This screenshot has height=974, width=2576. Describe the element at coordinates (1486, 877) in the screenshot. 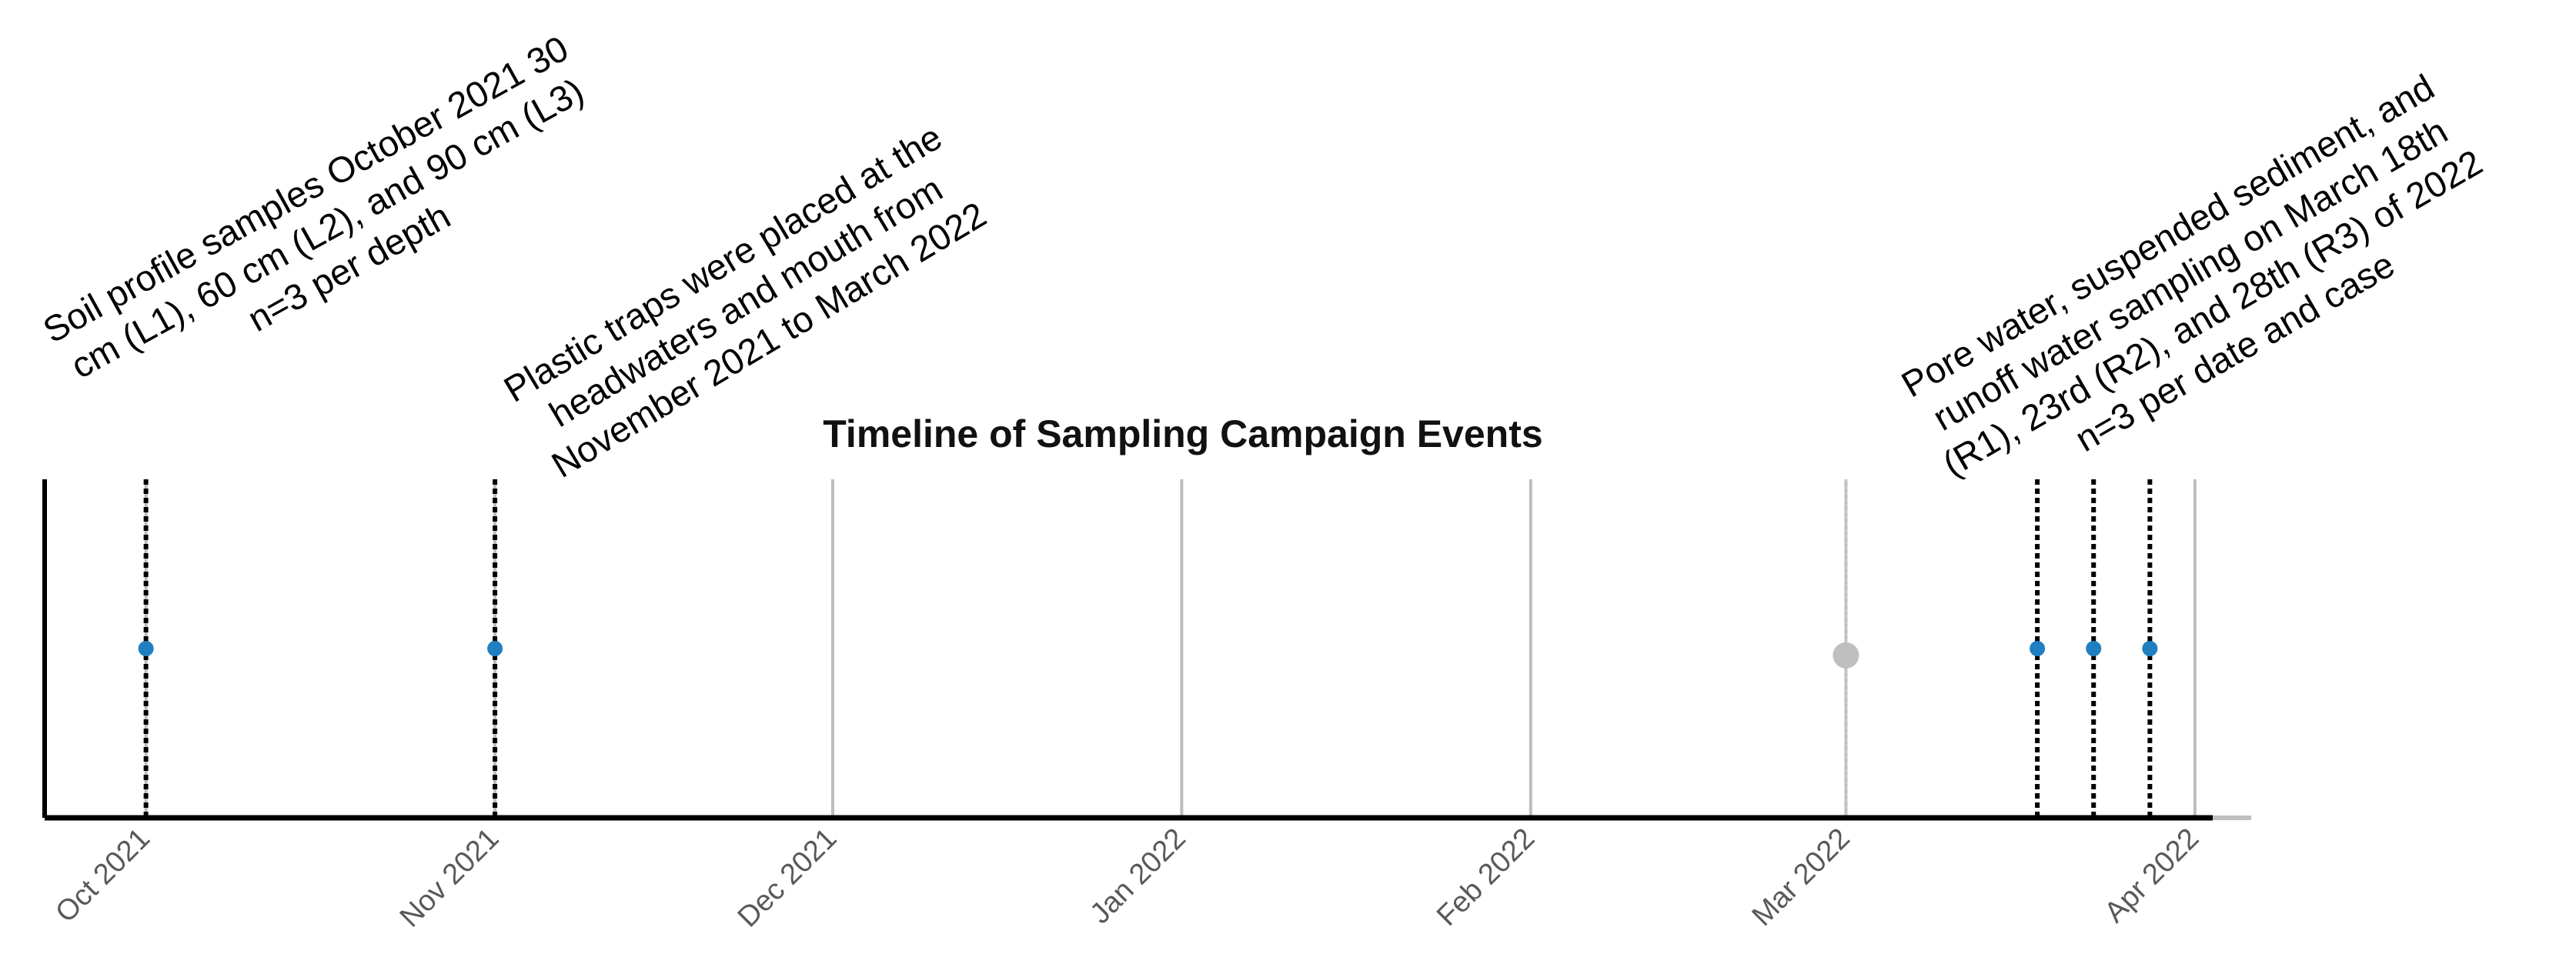

I see `x-tick-label: Feb 2022` at that location.